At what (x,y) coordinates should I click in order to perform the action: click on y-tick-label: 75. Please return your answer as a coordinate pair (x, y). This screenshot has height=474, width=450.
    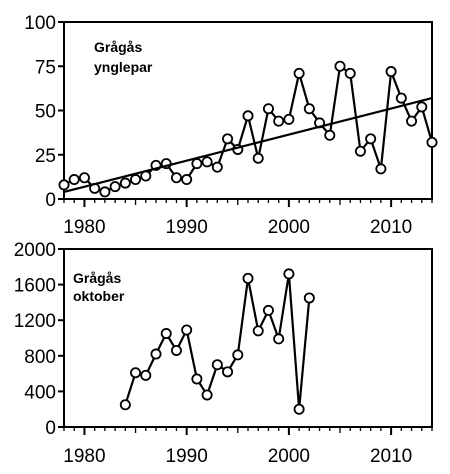
    Looking at the image, I should click on (45, 67).